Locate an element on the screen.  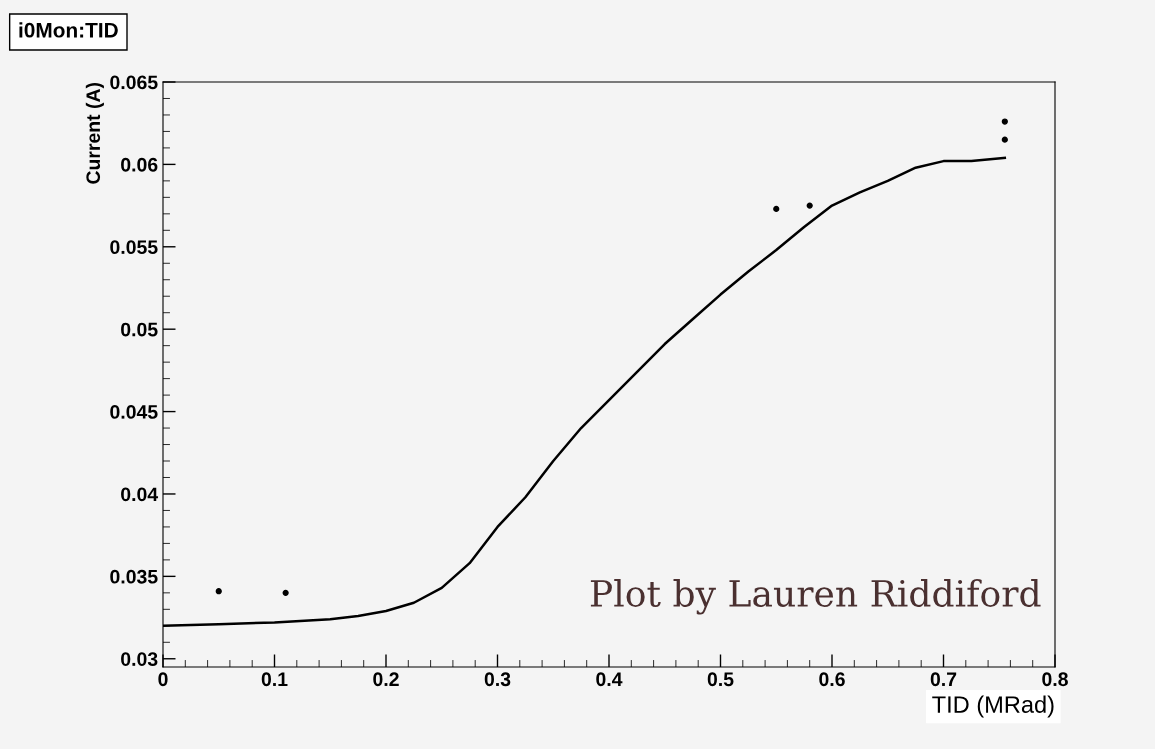
y-tick-label: 0.045 is located at coordinates (134, 412).